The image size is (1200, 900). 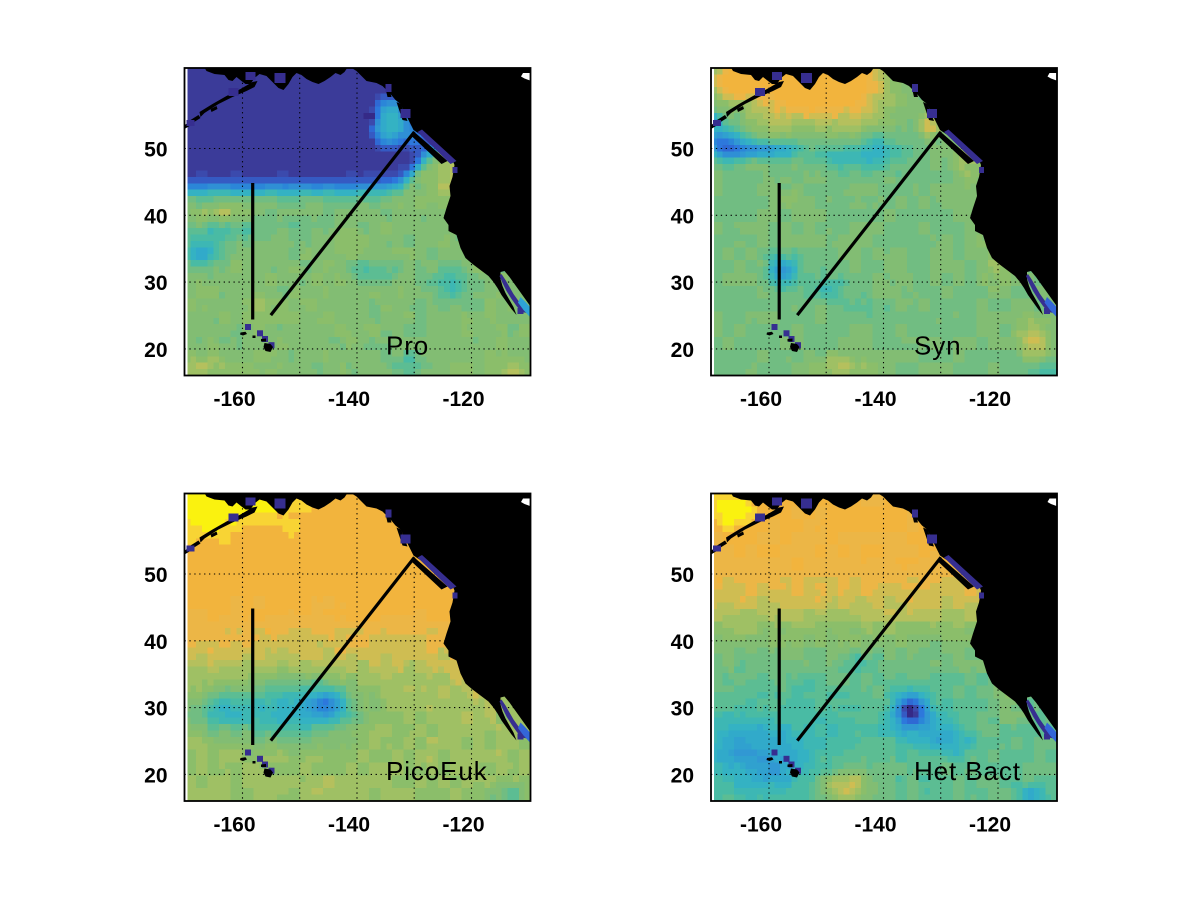 I want to click on svg-text: Pro, so click(x=407, y=345).